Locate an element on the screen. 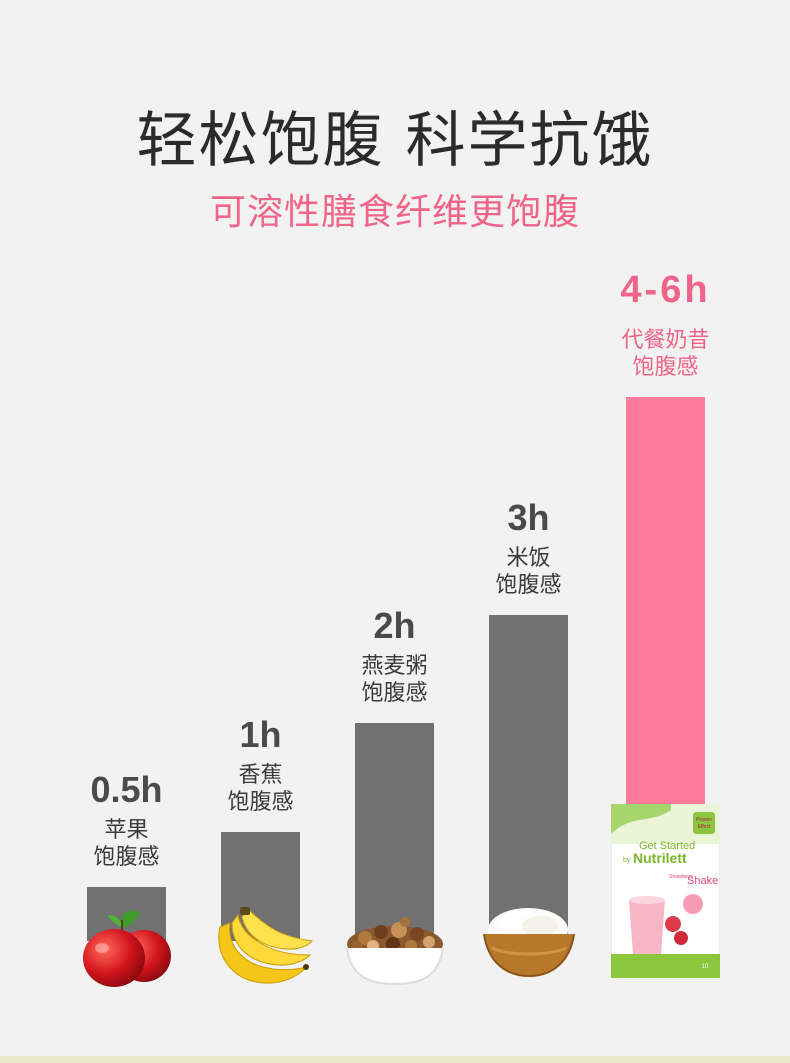 The image size is (790, 1063). bar-description: 燕麦粥 饱腹感 is located at coordinates (394, 680).